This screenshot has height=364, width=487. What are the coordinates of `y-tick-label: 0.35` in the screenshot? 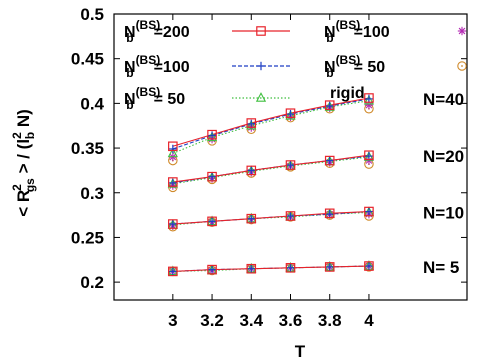 It's located at (87, 148).